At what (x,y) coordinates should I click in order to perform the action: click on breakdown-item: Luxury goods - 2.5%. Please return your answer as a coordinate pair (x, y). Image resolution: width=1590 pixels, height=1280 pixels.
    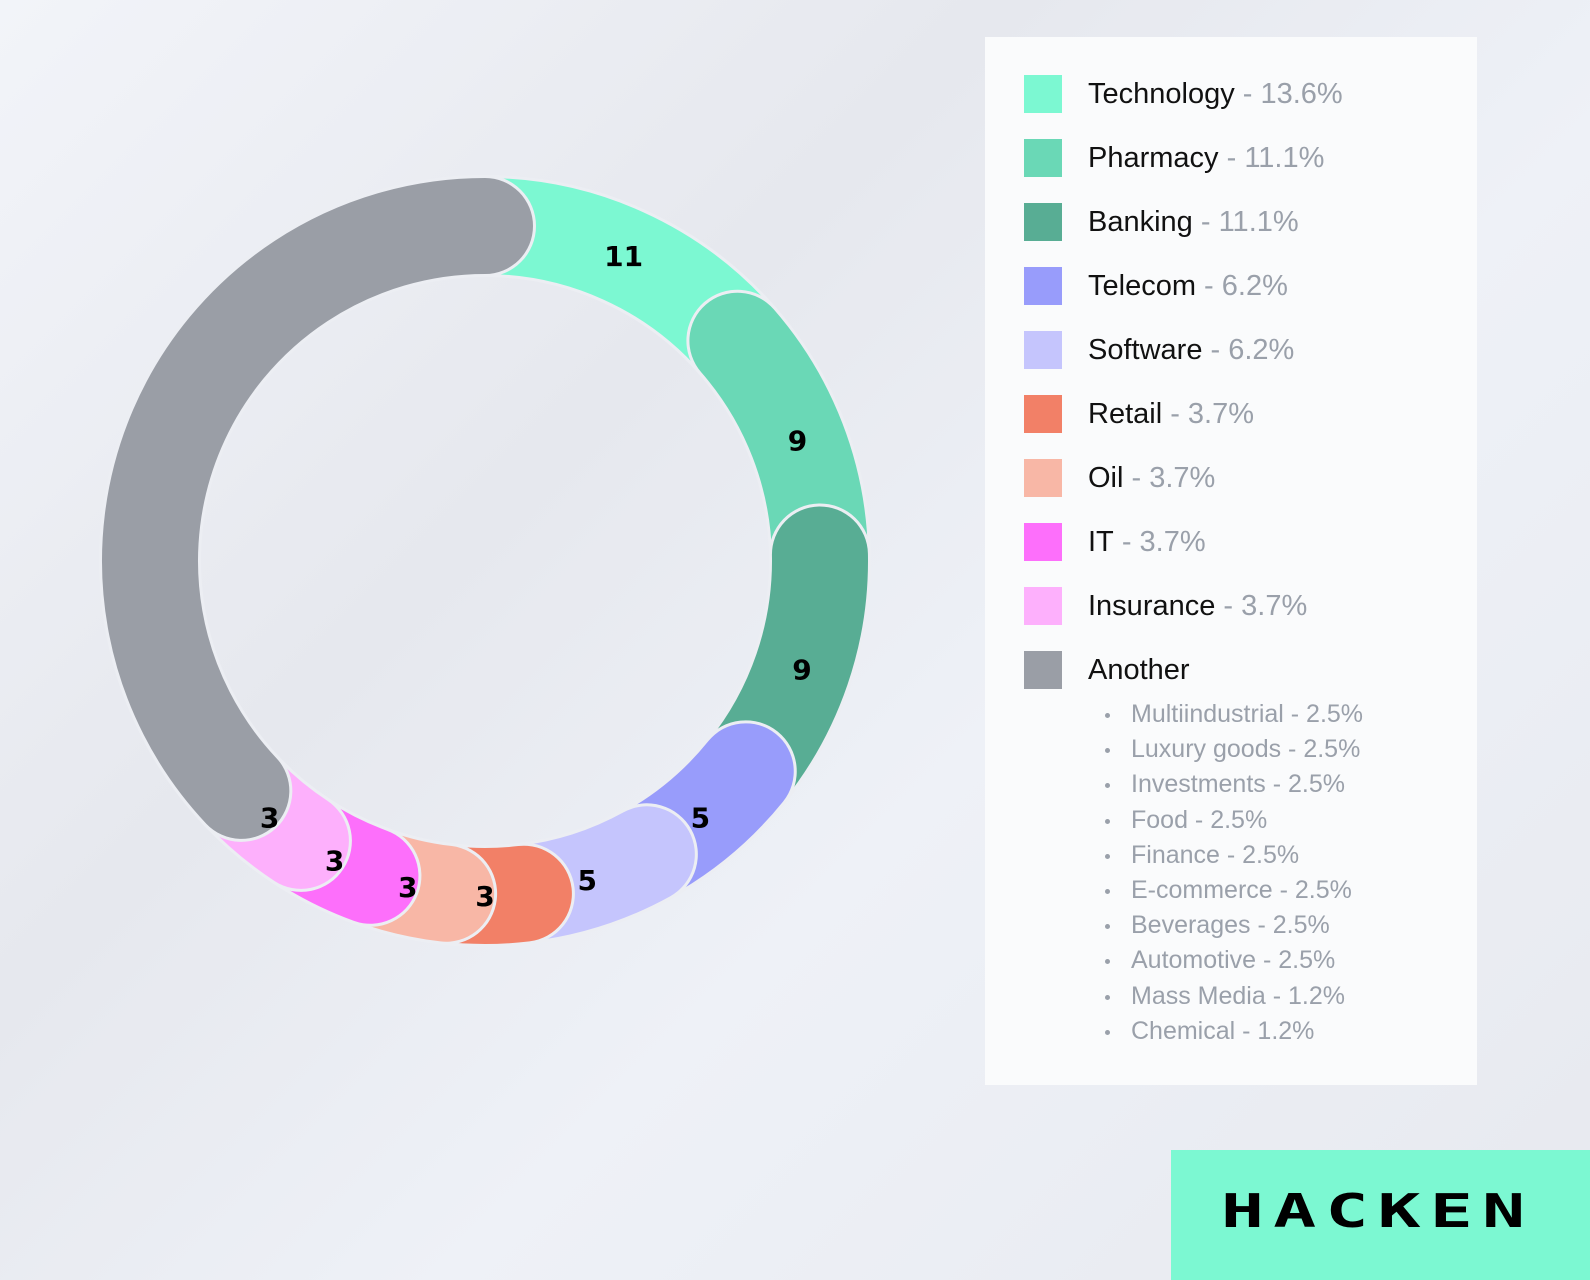
    Looking at the image, I should click on (1233, 749).